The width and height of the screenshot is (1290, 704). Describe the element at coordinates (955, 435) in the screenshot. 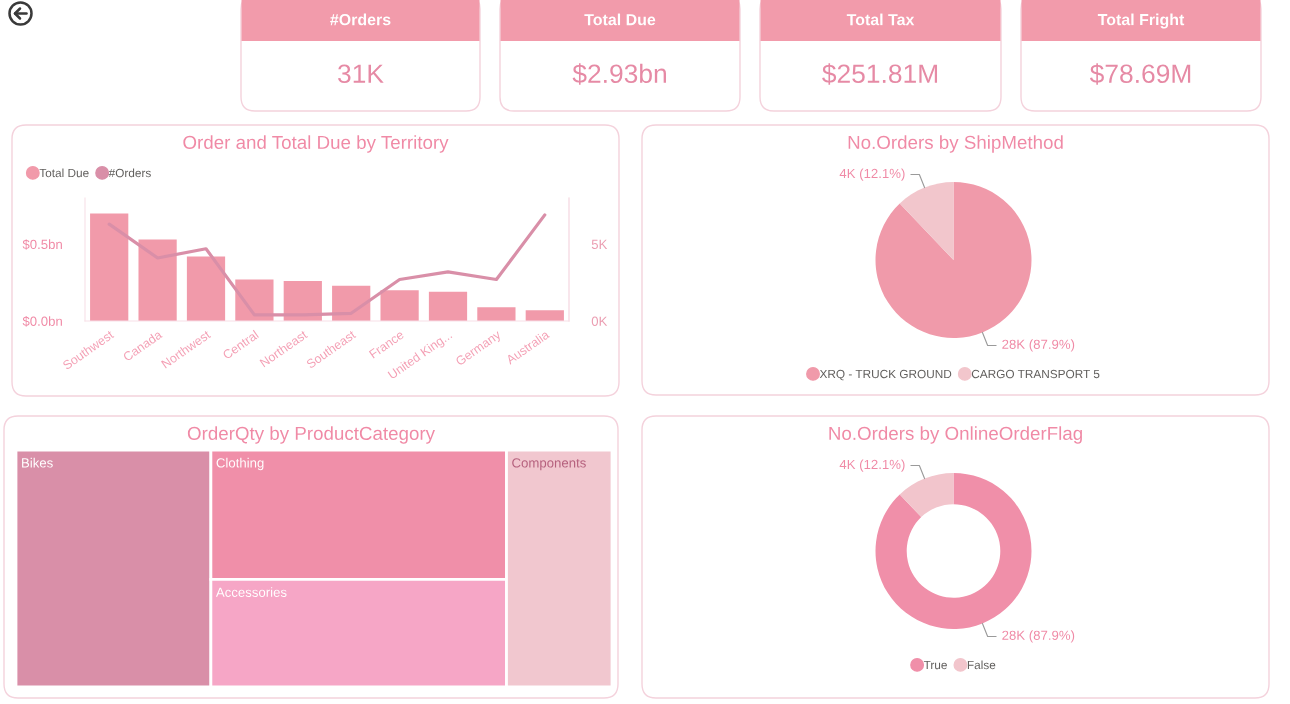

I see `chart-title: No.Orders by OnlineOrderFlag` at that location.